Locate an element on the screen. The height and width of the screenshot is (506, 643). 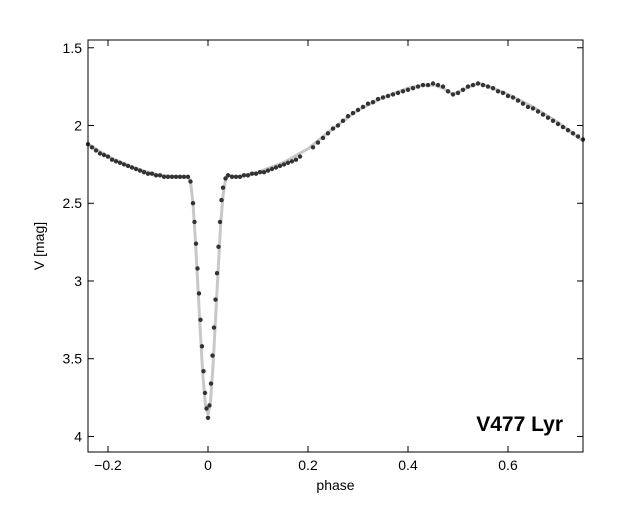
x-tick-label: 0 is located at coordinates (208, 465).